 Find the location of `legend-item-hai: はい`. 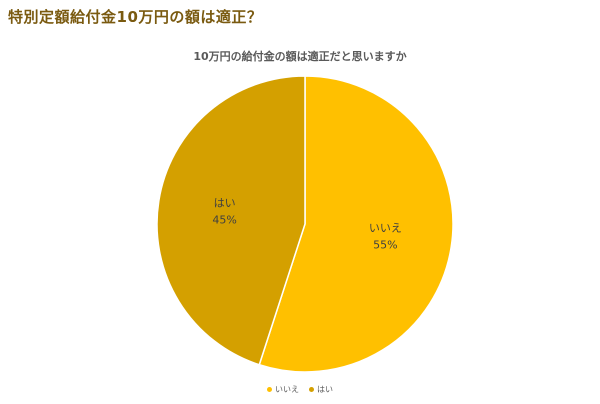

legend-item-hai: はい is located at coordinates (321, 389).